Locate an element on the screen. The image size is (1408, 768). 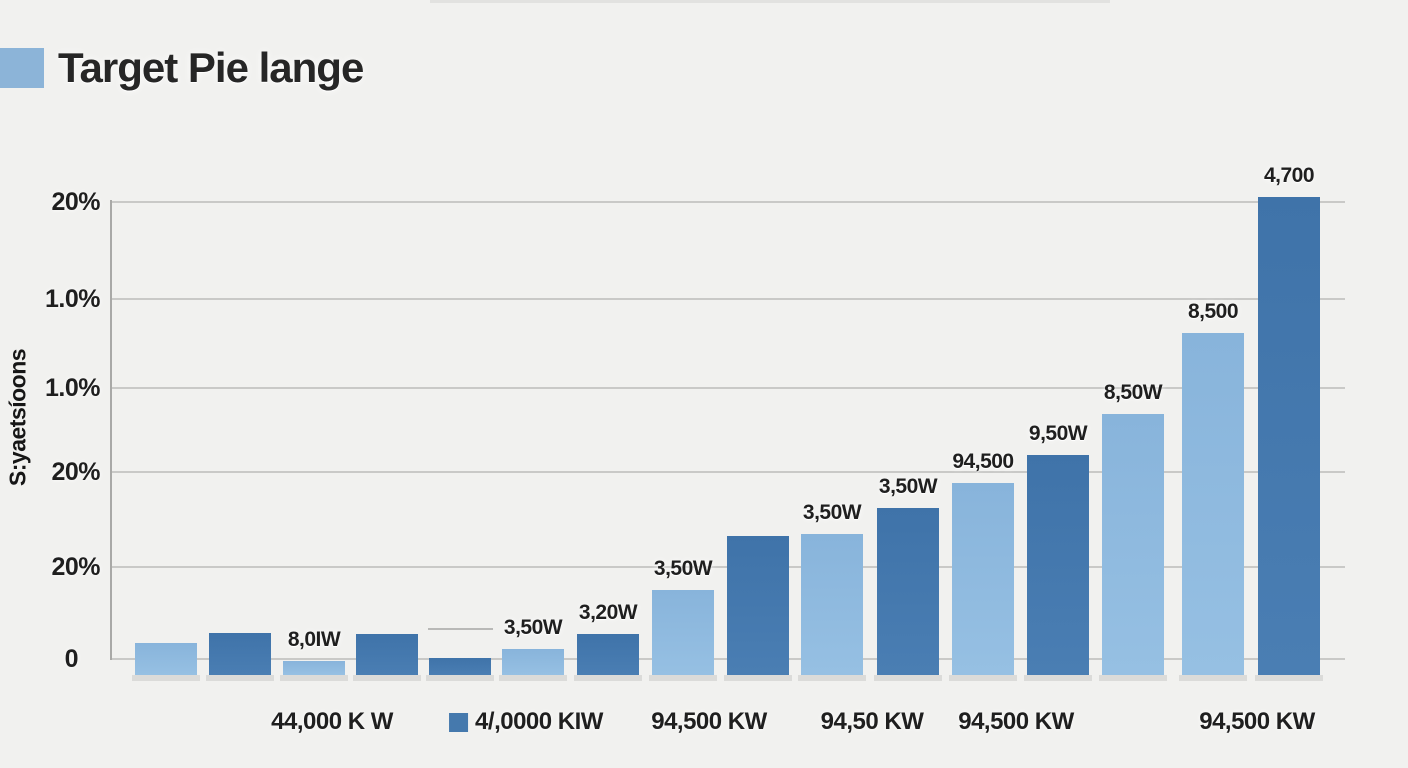
dash-annotation is located at coordinates (460, 629).